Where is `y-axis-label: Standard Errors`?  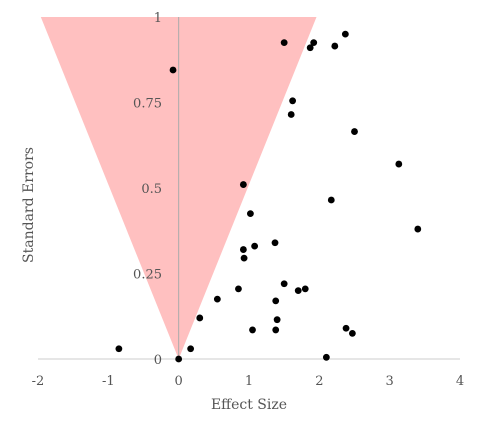 y-axis-label: Standard Errors is located at coordinates (29, 205).